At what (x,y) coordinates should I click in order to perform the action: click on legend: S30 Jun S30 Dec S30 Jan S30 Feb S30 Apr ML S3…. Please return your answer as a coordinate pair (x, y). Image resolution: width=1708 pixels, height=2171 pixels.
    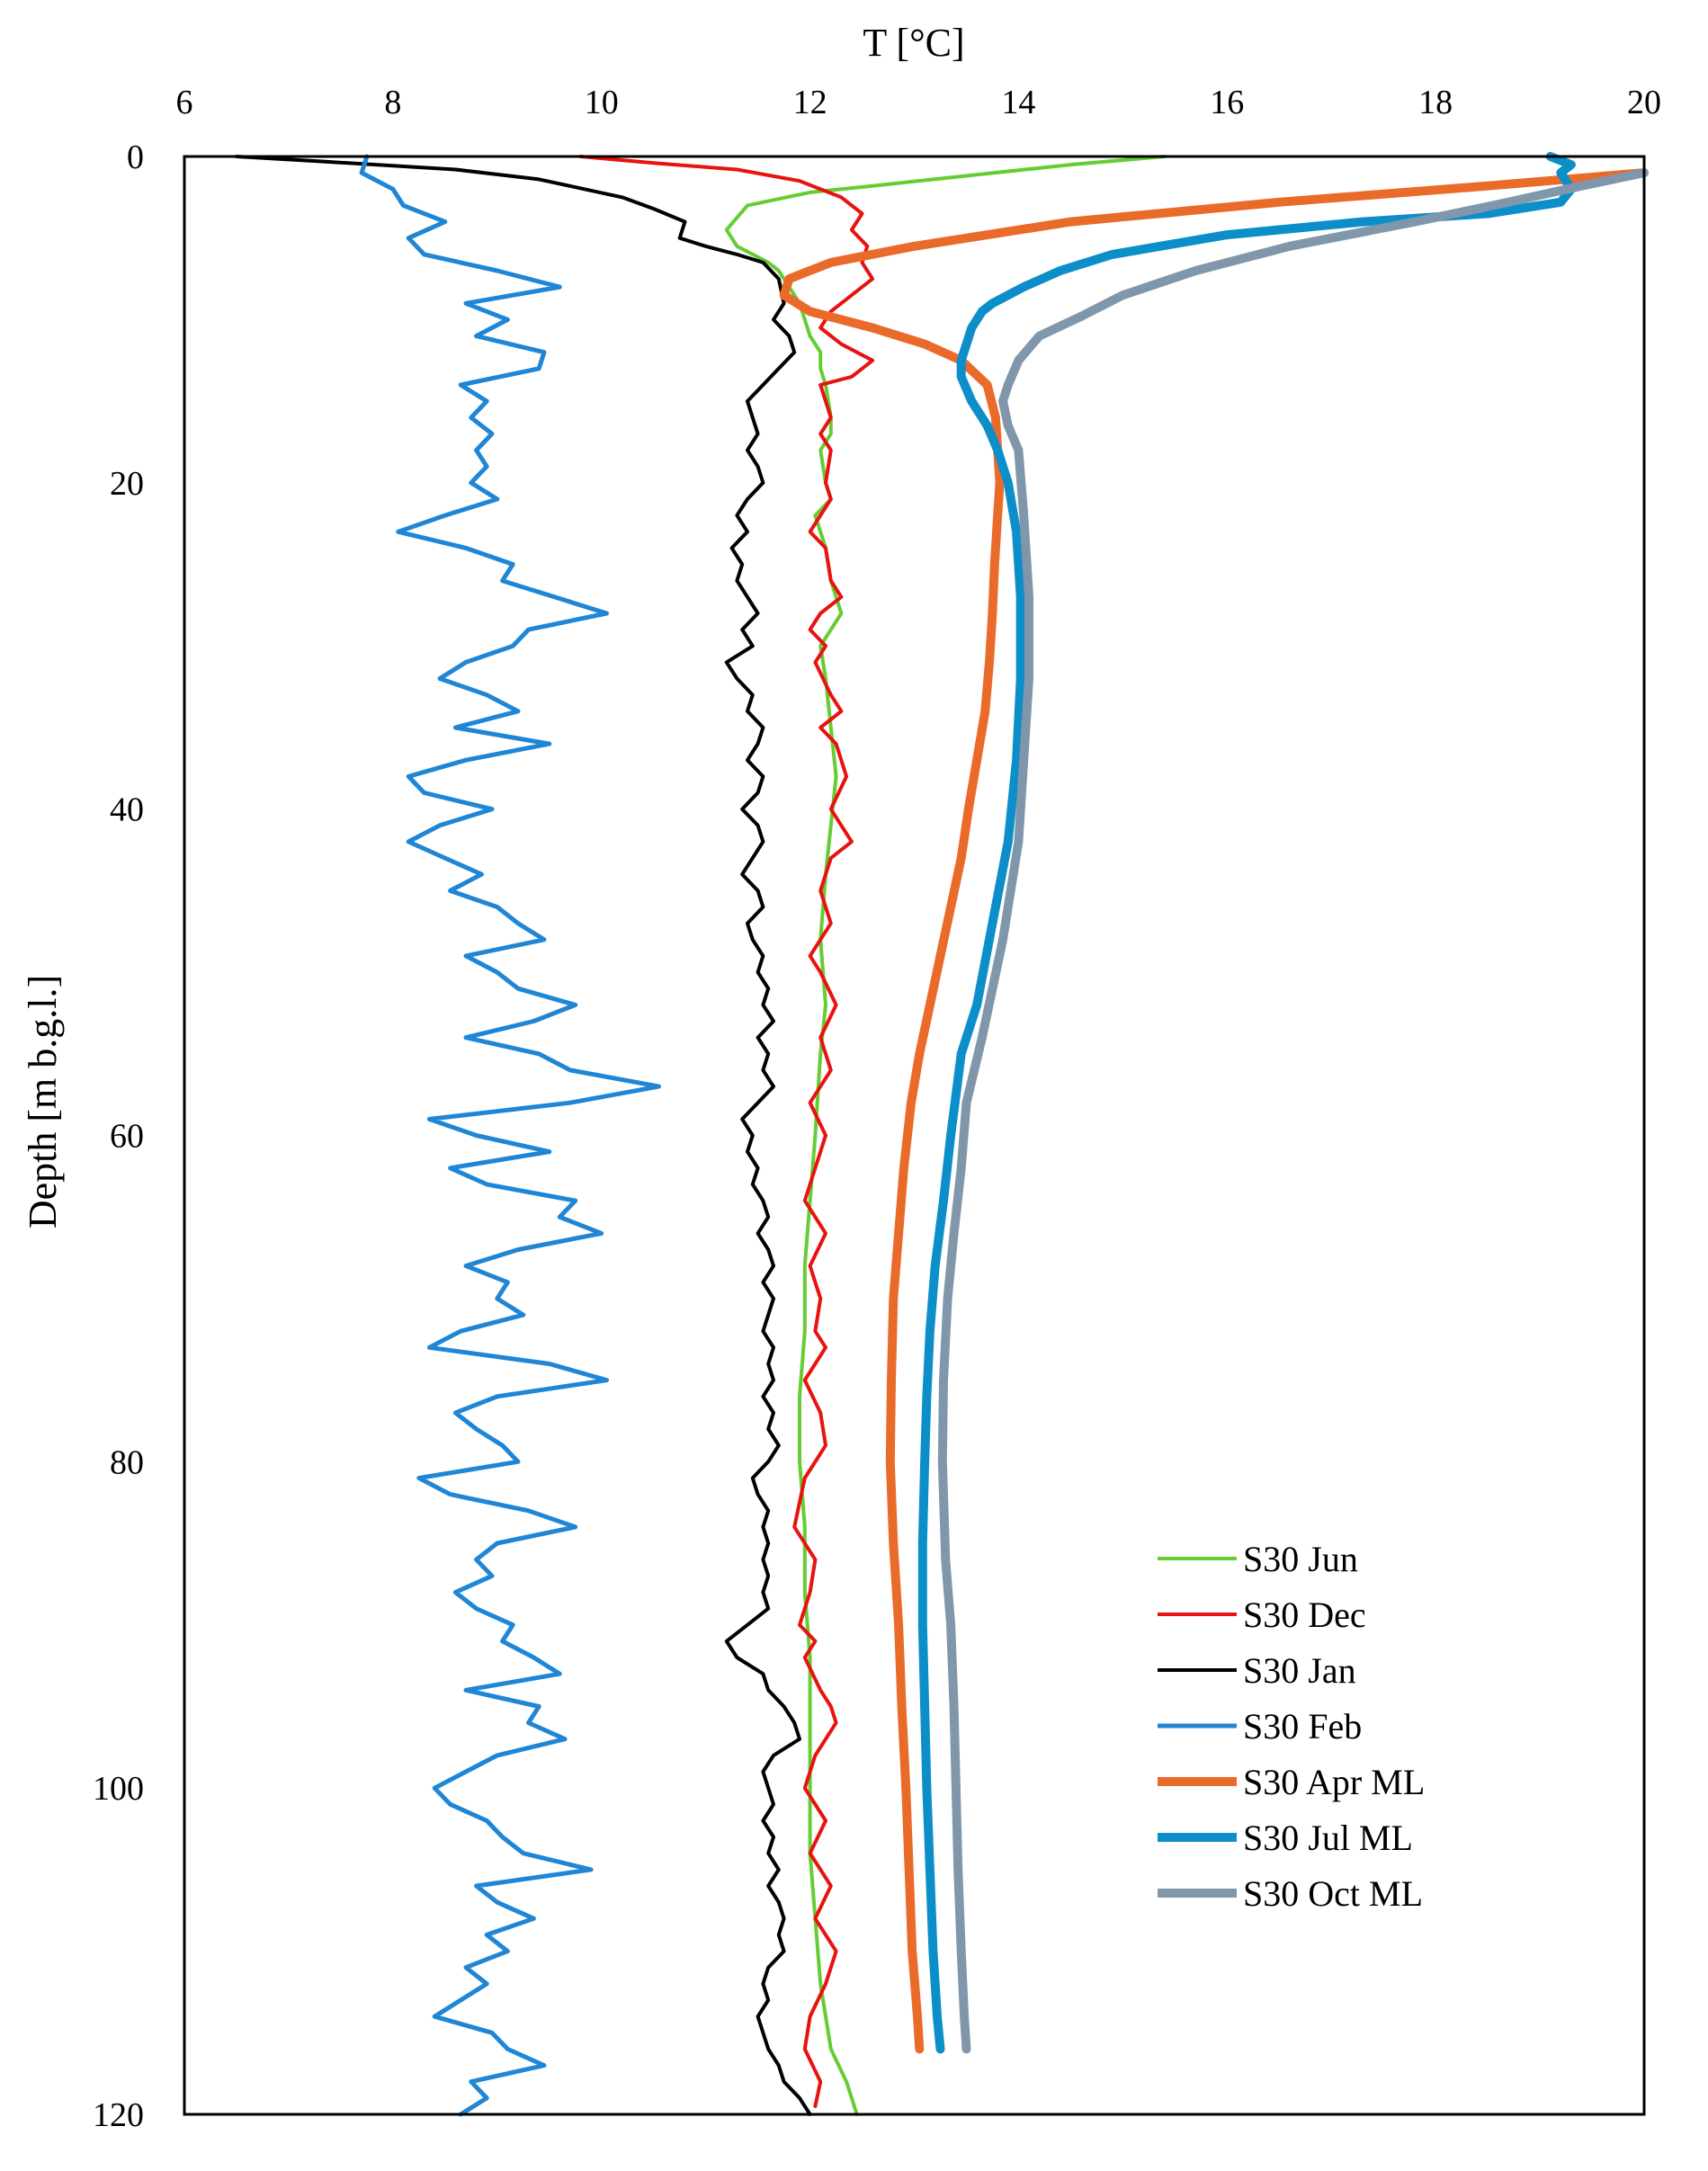
    Looking at the image, I should click on (1291, 1726).